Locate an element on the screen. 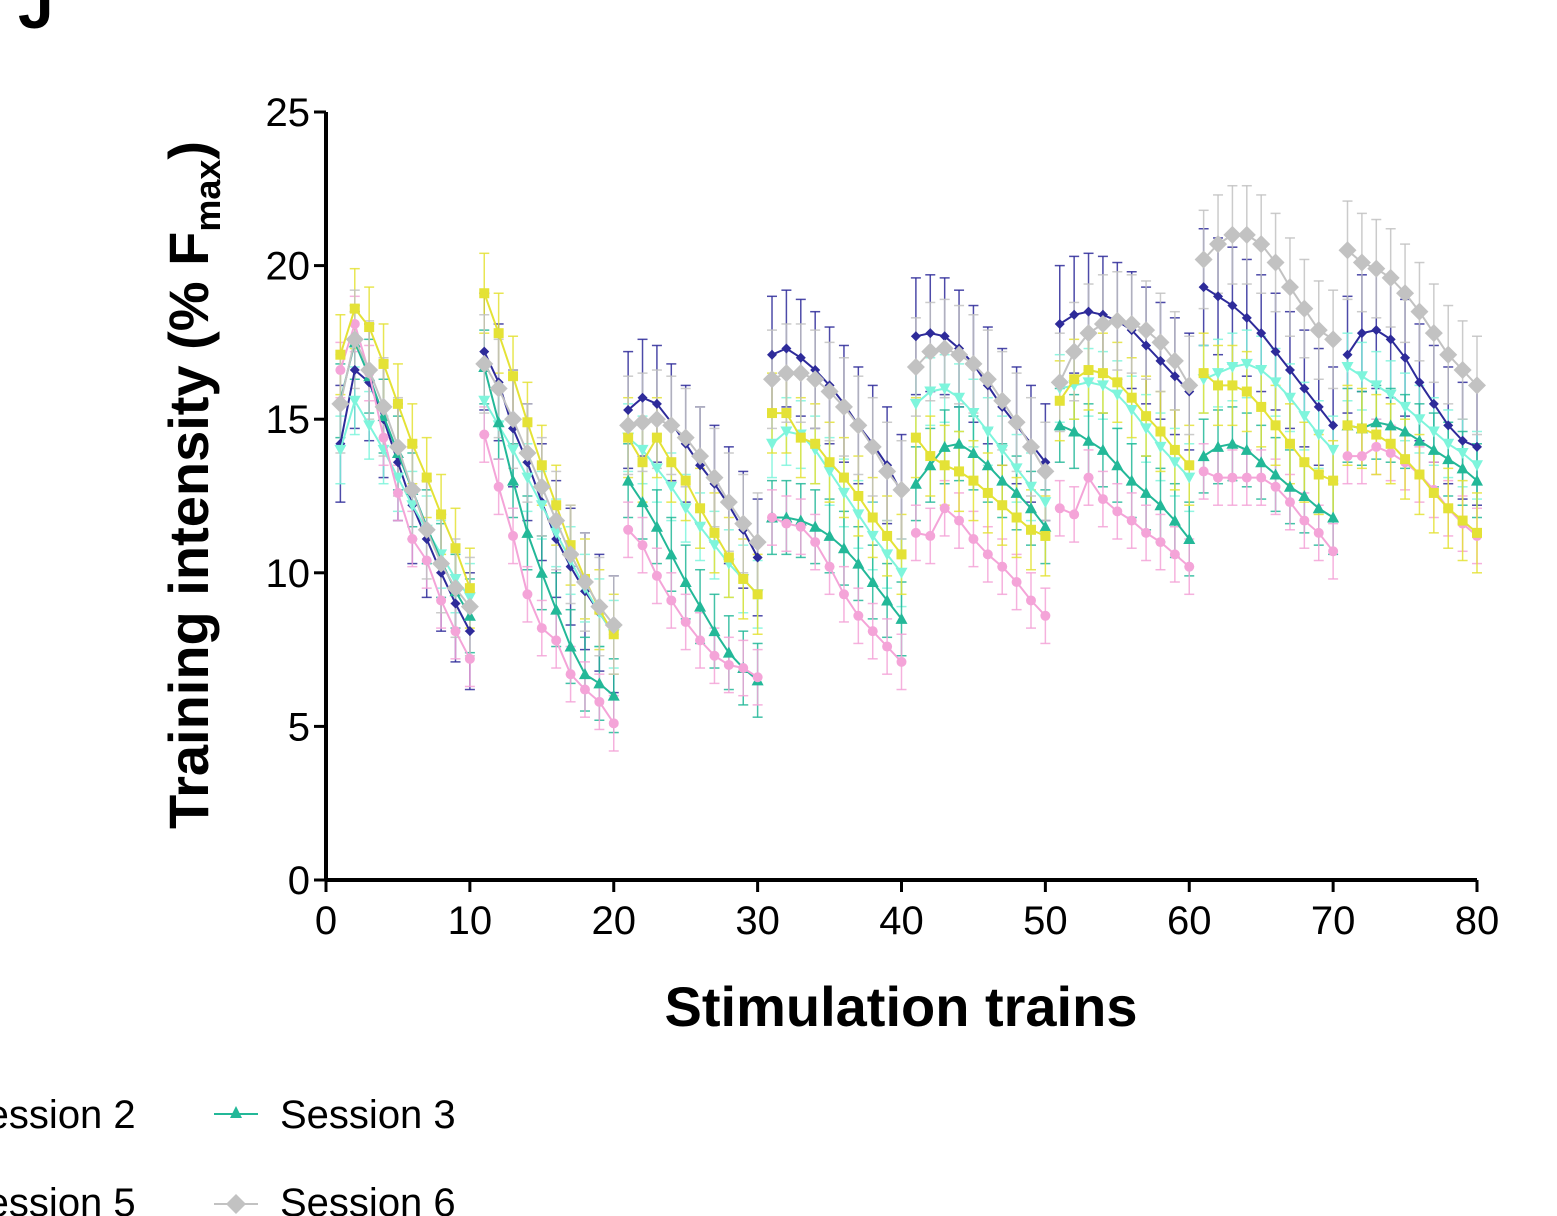  legend-label-session-2: Session 2 is located at coordinates (68, 1115).